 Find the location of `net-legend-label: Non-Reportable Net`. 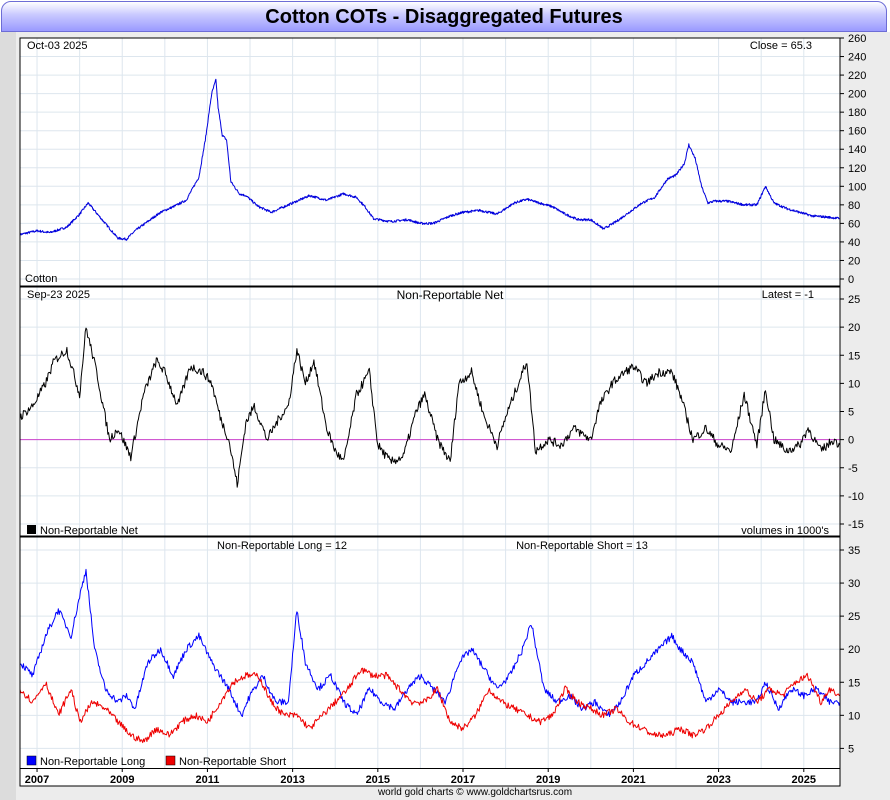

net-legend-label: Non-Reportable Net is located at coordinates (89, 531).